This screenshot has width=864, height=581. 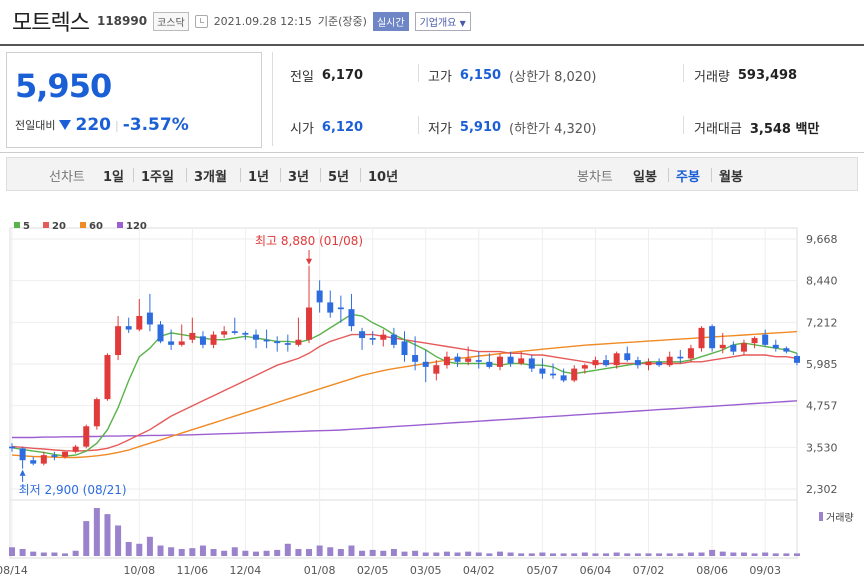 What do you see at coordinates (299, 177) in the screenshot?
I see `tab-3y: 3년` at bounding box center [299, 177].